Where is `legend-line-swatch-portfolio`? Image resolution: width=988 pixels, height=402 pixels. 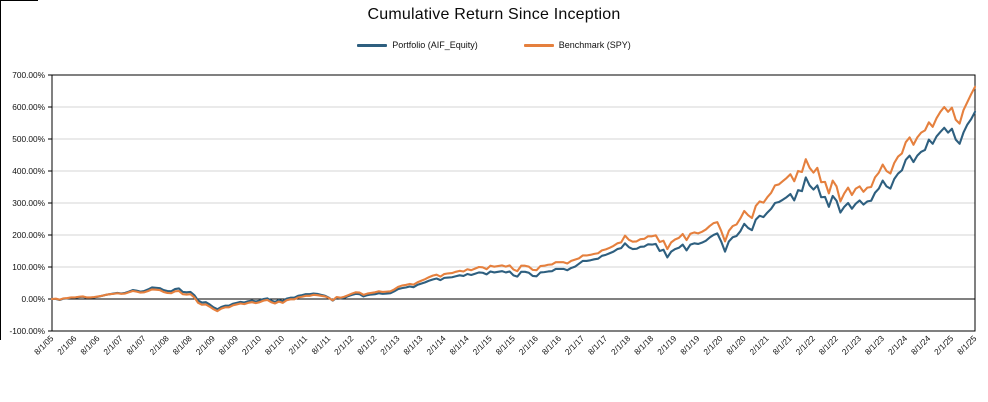 legend-line-swatch-portfolio is located at coordinates (372, 45).